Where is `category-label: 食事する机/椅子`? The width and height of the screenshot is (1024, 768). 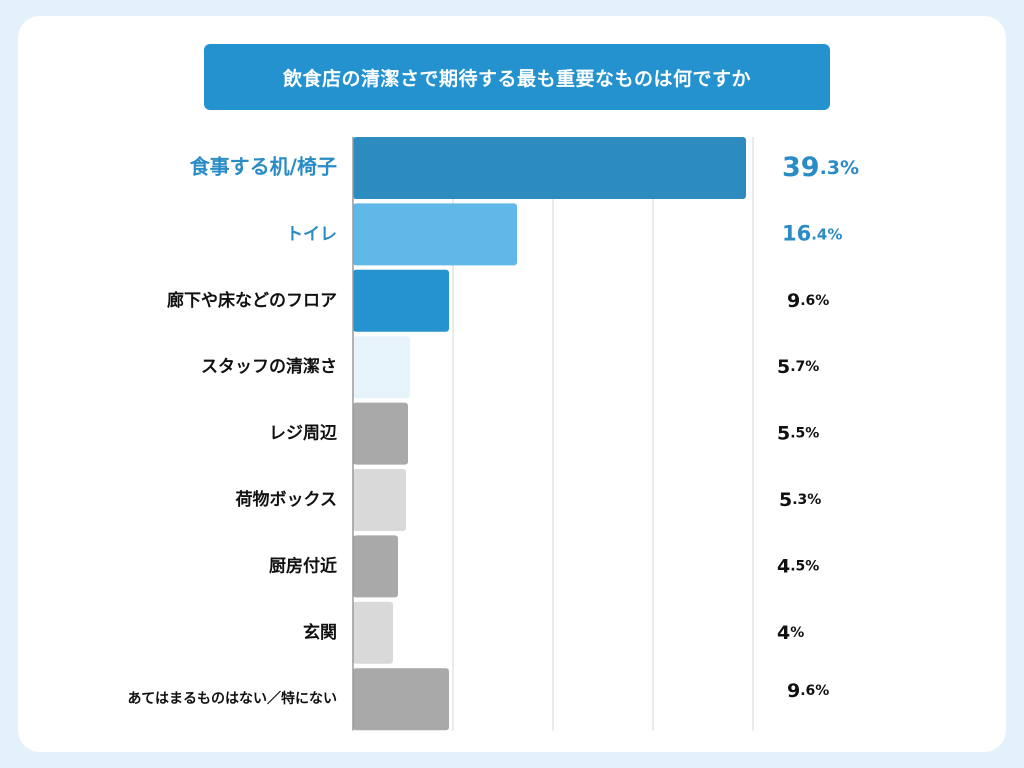
category-label: 食事する机/椅子 is located at coordinates (263, 167).